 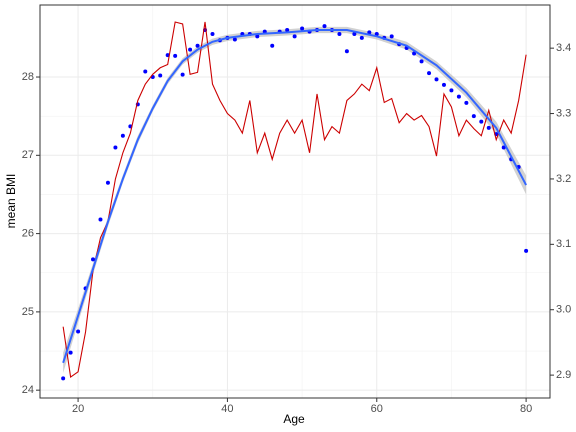 I want to click on x-tick-label: 20, so click(x=78, y=409).